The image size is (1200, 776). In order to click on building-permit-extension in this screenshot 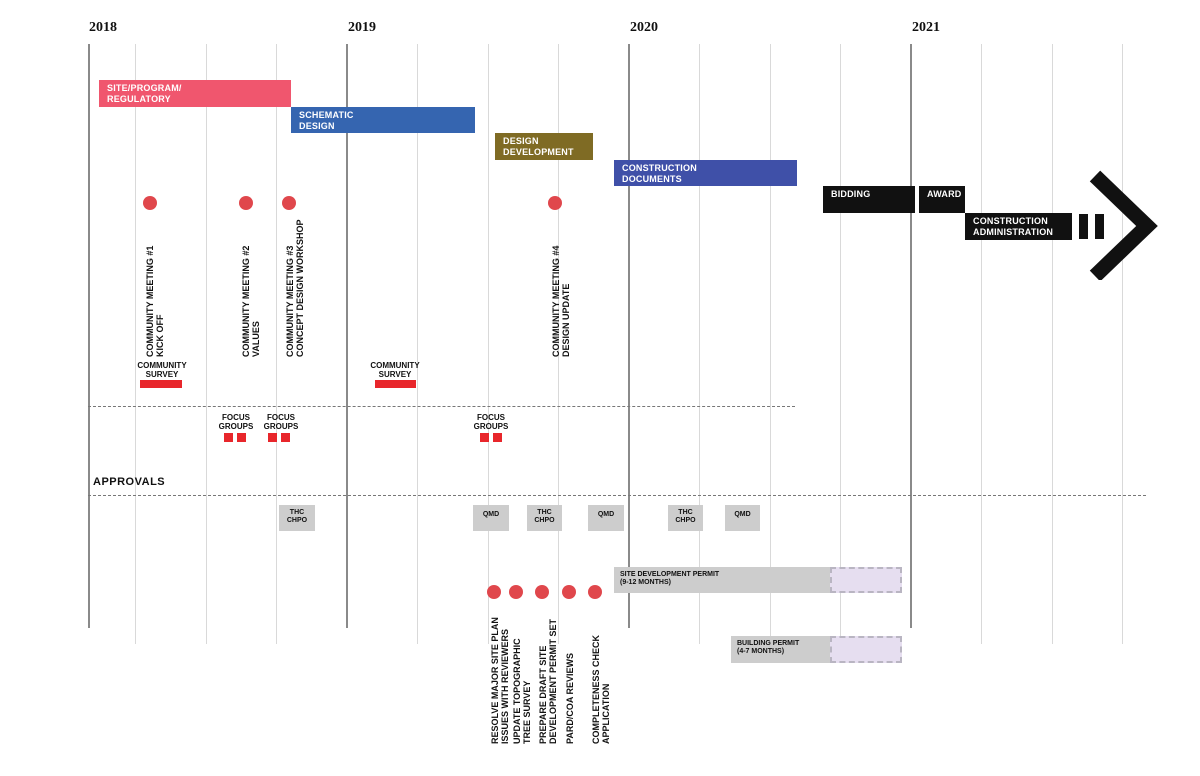, I will do `click(866, 649)`.